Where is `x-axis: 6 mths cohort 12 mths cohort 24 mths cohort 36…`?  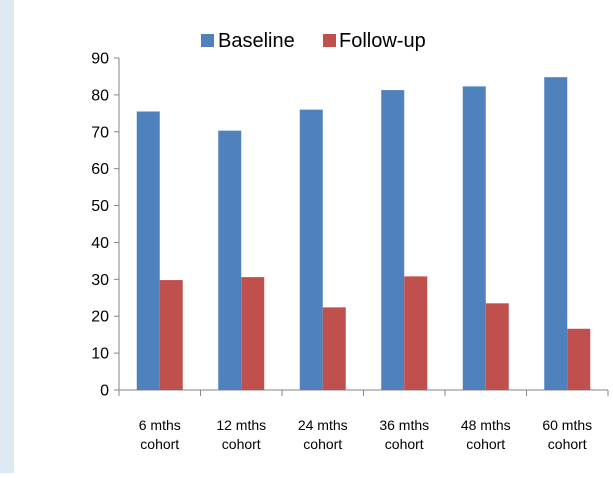 x-axis: 6 mths cohort 12 mths cohort 24 mths cohort 36… is located at coordinates (363, 420).